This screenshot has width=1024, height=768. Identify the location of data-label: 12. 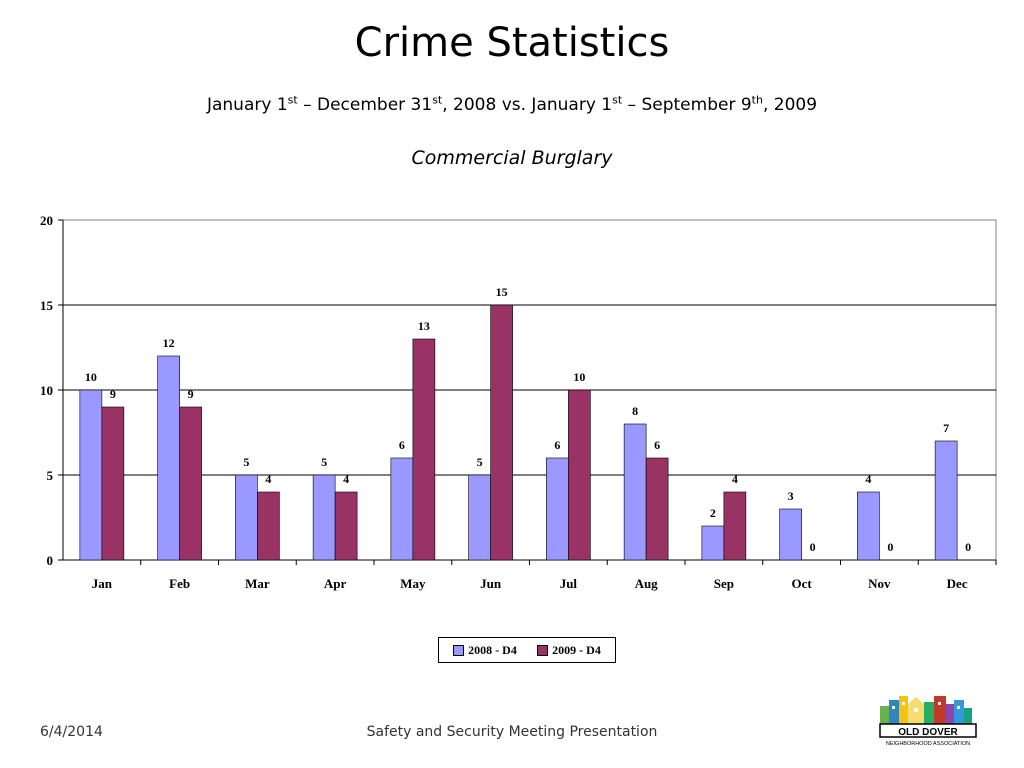
(169, 343).